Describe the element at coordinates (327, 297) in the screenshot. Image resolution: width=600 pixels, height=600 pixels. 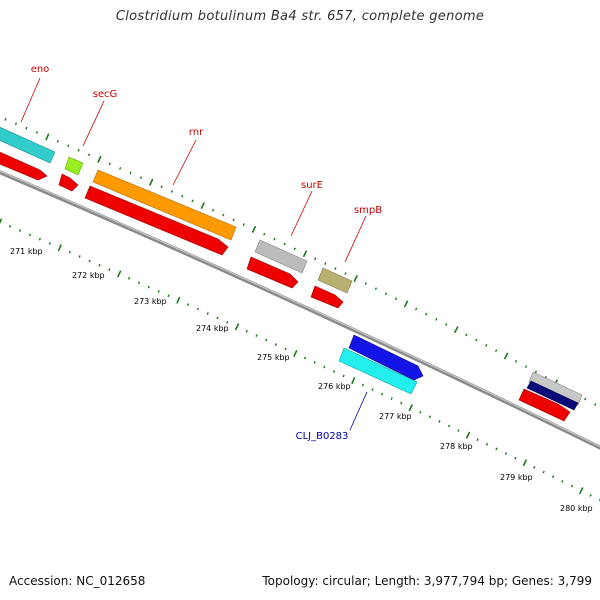
I see `cds-bar-smpB` at that location.